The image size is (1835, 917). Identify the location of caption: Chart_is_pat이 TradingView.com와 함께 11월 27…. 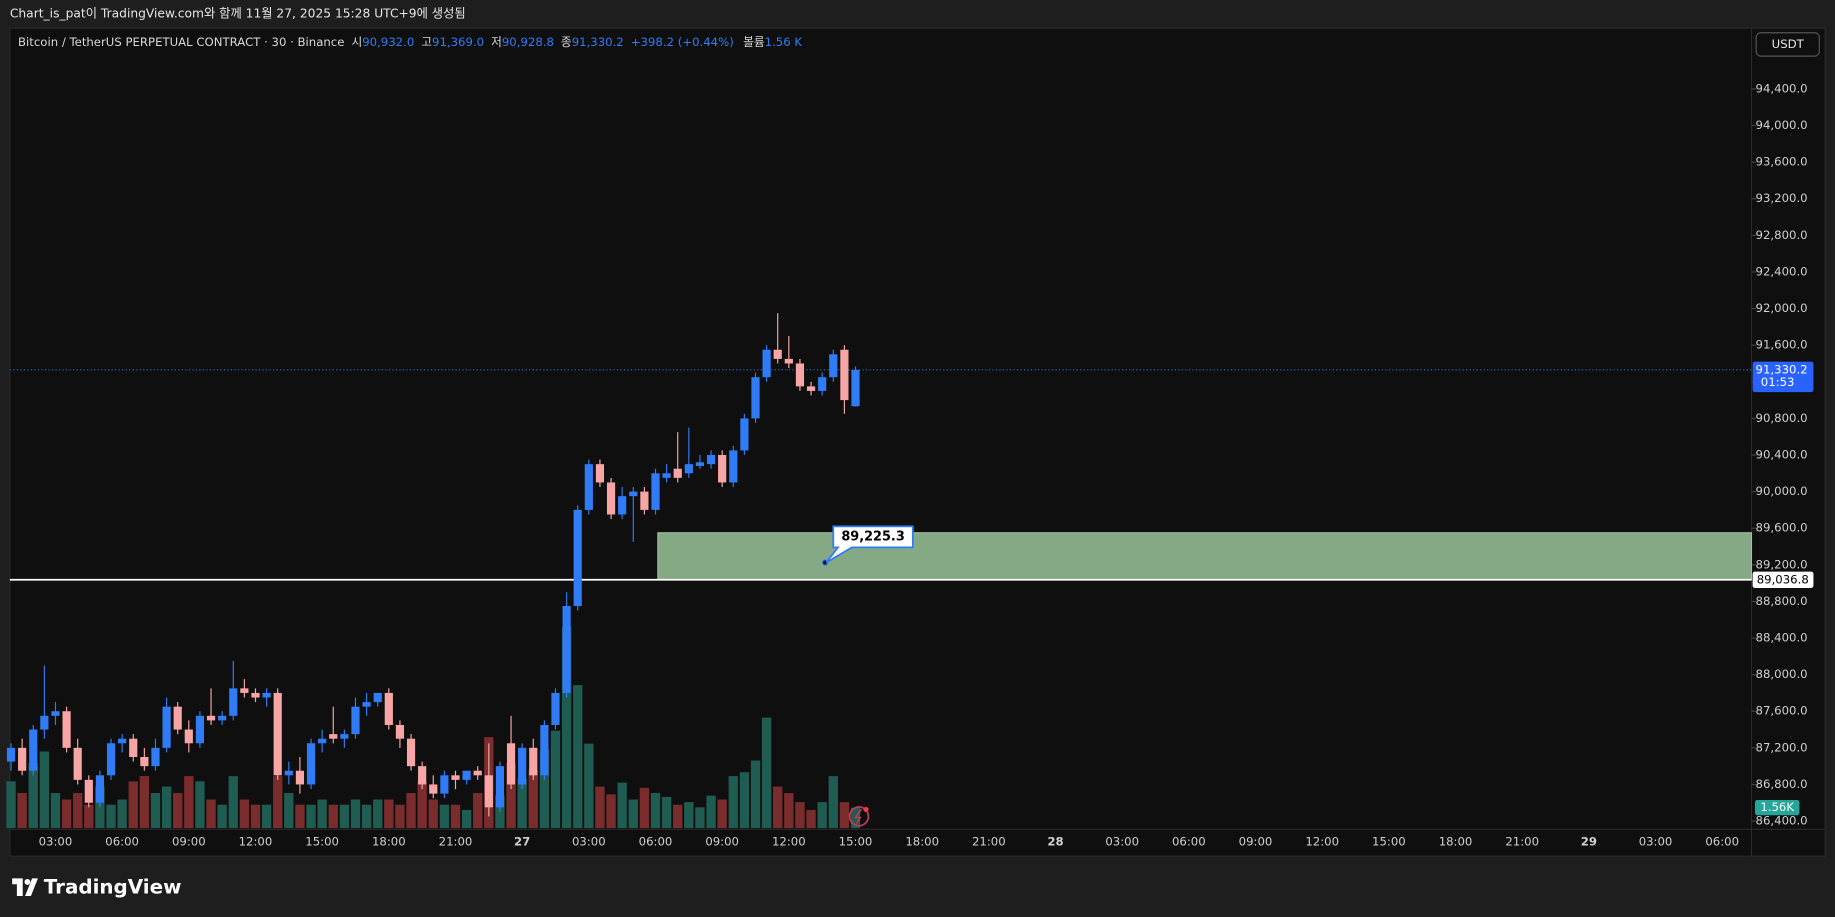
(238, 14).